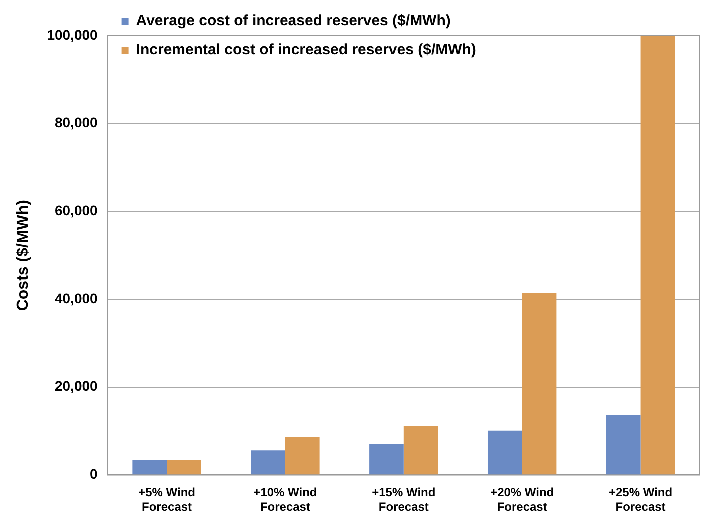  I want to click on x-tick-label: +15% Wind Forecast, so click(404, 500).